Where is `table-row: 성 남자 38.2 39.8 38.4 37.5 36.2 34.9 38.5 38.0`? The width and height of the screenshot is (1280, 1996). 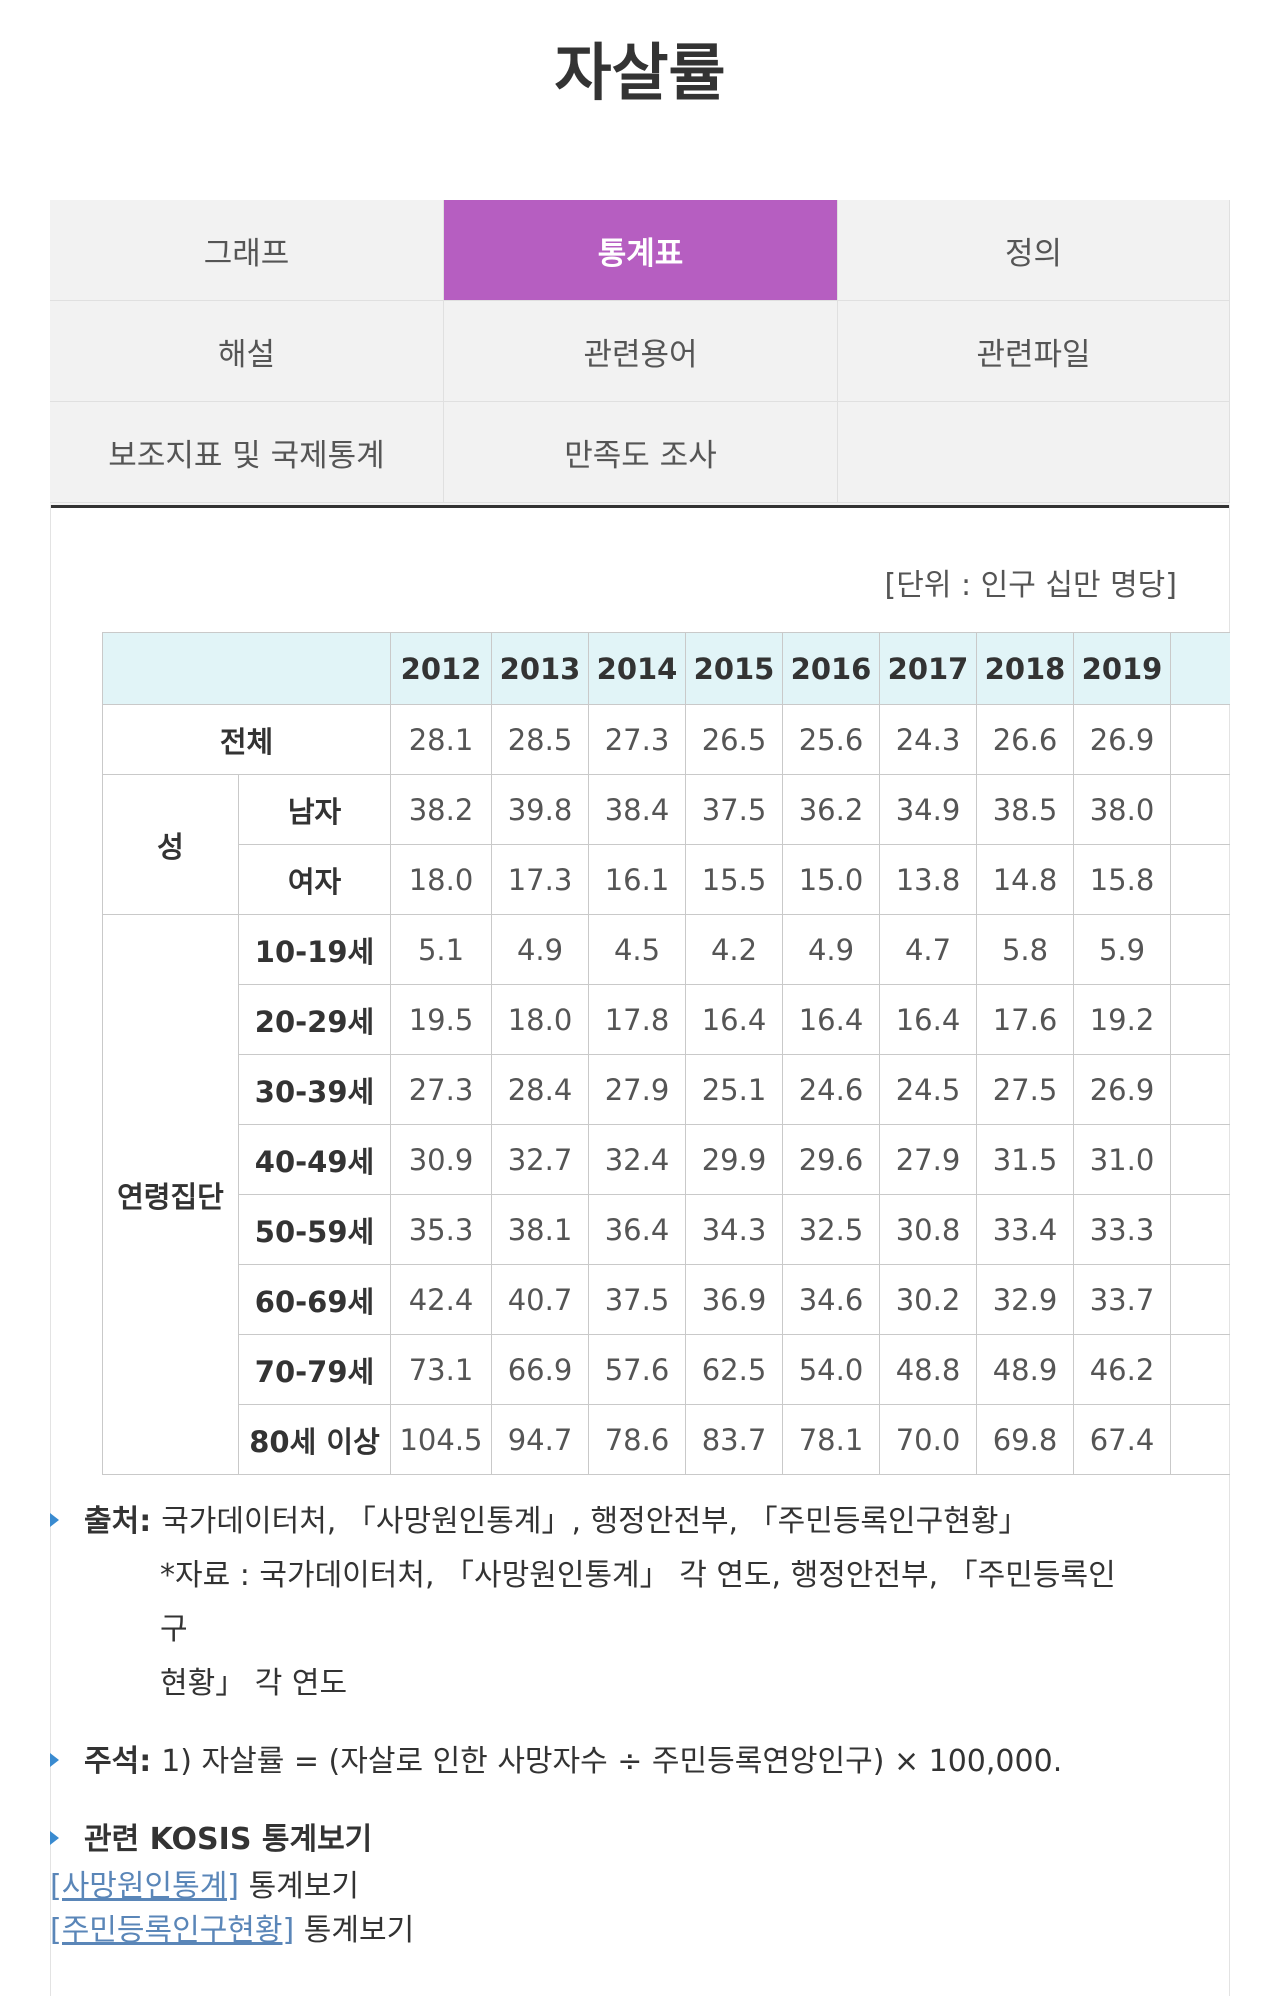
table-row: 성 남자 38.2 39.8 38.4 37.5 36.2 34.9 38.5 38.0 is located at coordinates (666, 844).